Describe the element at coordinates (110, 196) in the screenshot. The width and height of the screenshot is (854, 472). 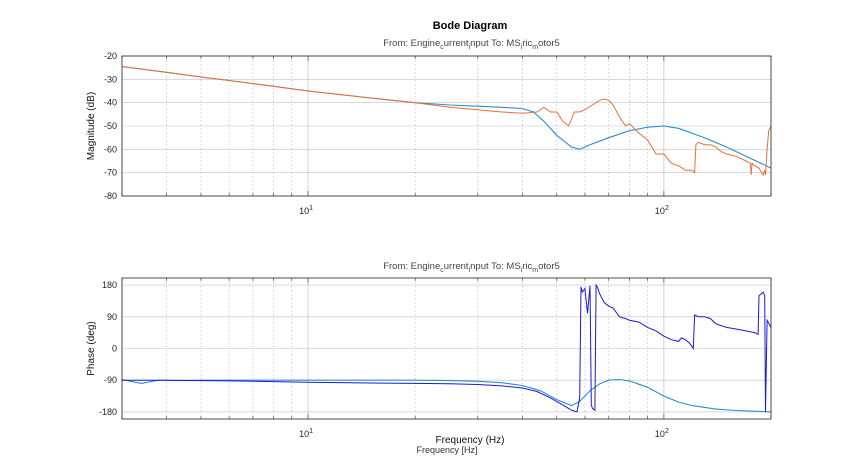
I see `magnitude-ytick-label: -80` at that location.